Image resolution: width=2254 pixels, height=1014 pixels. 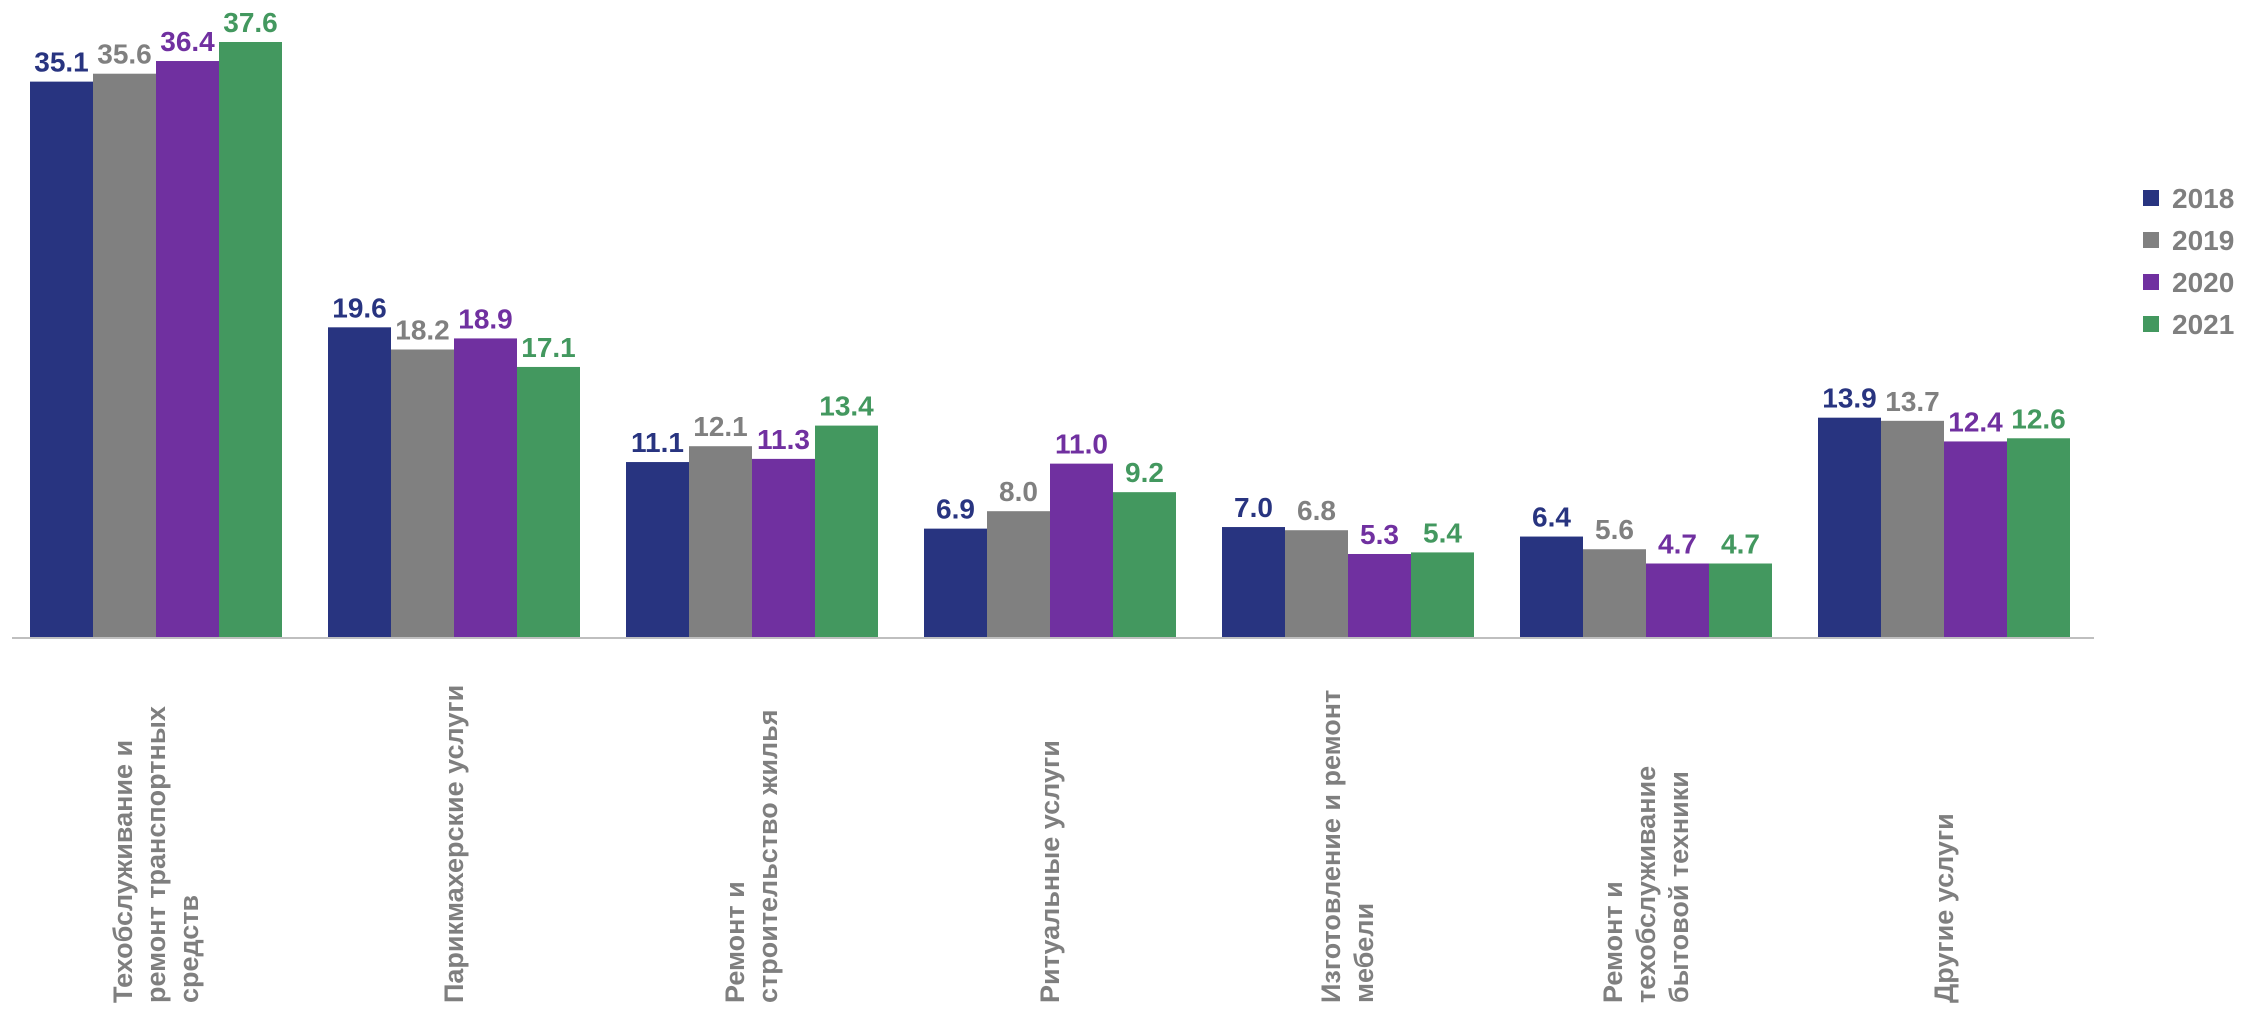 What do you see at coordinates (422, 330) in the screenshot?
I see `value-label: 18.2` at bounding box center [422, 330].